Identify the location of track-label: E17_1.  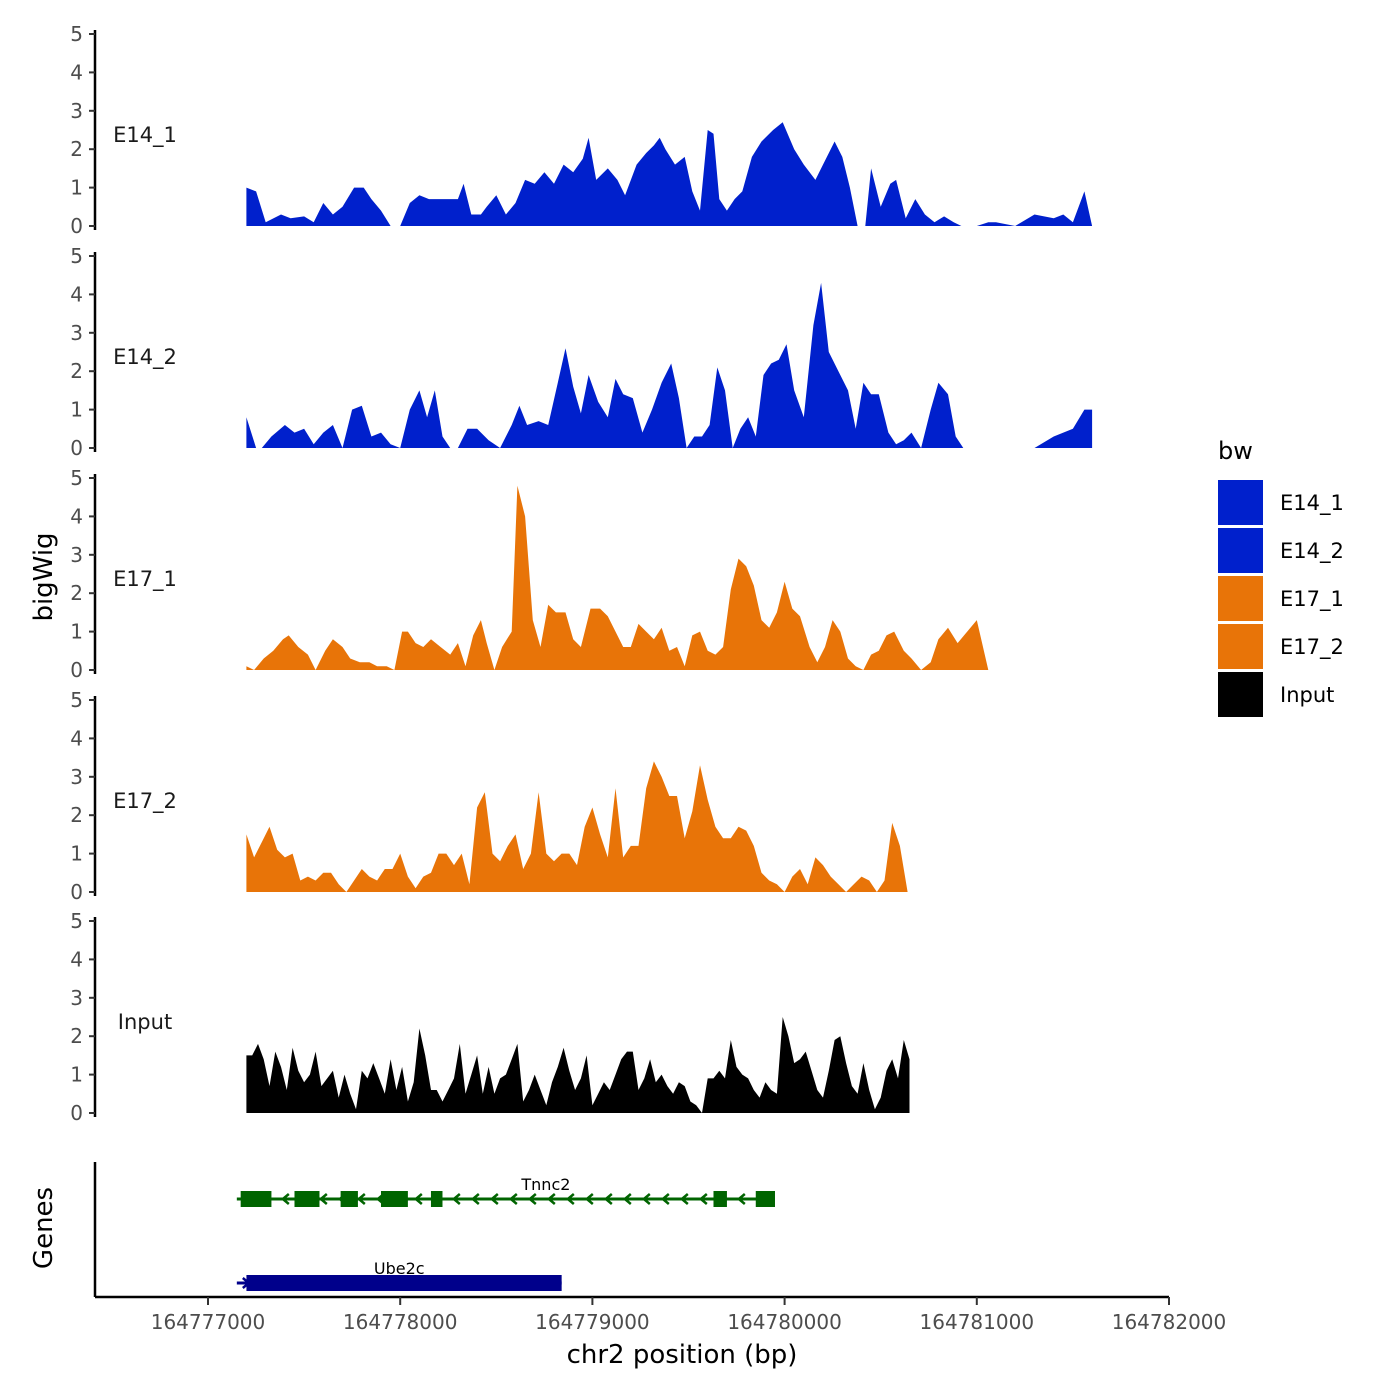
(145, 579).